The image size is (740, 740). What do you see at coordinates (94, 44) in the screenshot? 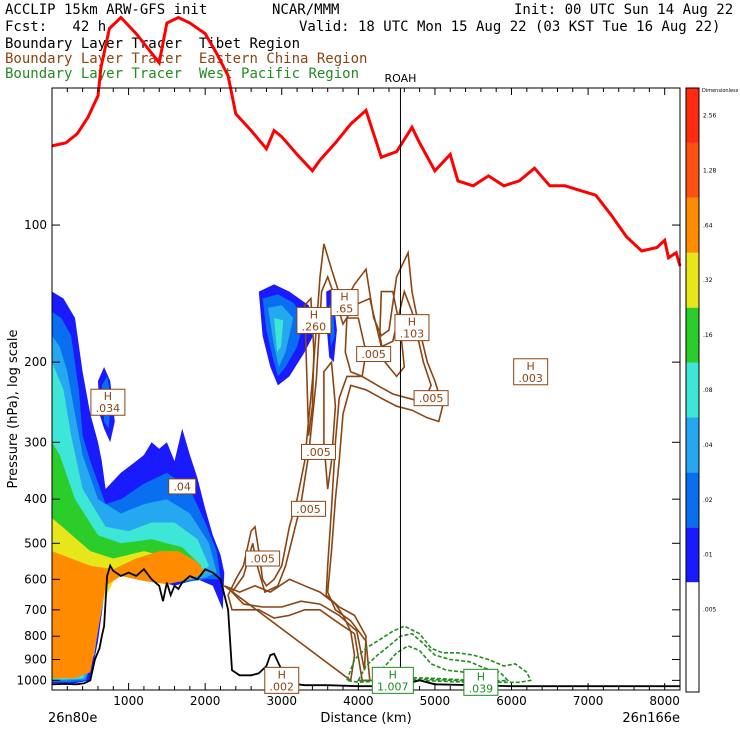
I see `legend-tibet-left: Boundary Layer Tracer` at bounding box center [94, 44].